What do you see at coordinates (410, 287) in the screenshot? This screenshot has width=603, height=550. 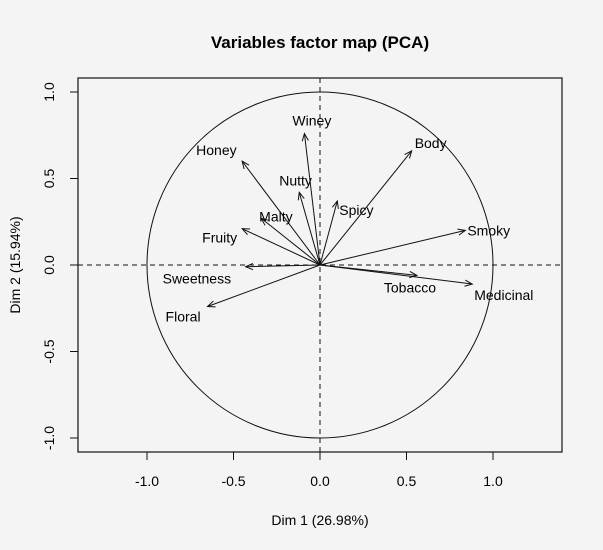 I see `variable-label: Tobacco` at bounding box center [410, 287].